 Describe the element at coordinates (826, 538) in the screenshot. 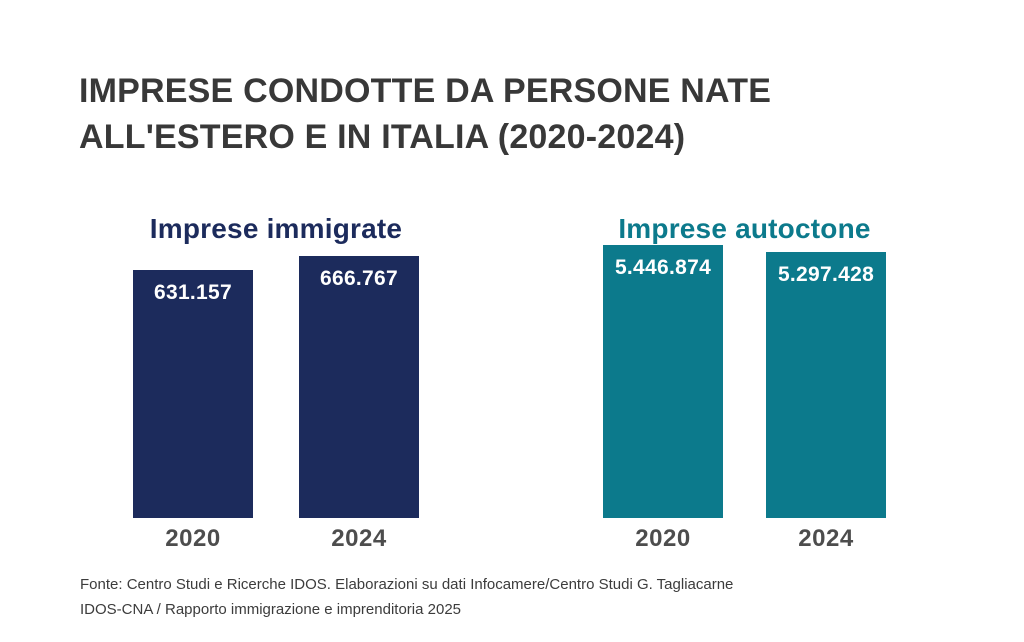

I see `x-axis-label-autoctone-2024: 2024` at that location.